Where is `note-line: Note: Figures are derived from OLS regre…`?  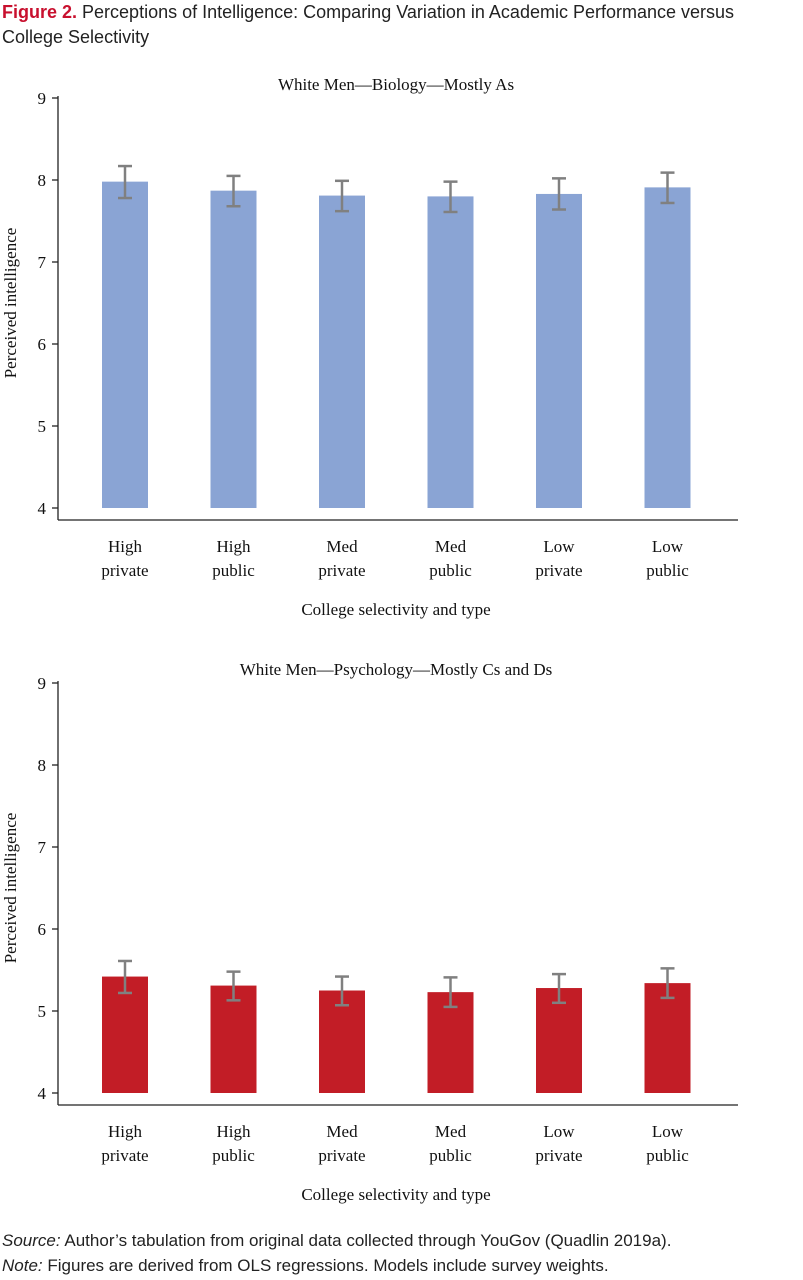
note-line: Note: Figures are derived from OLS regre… is located at coordinates (402, 1265).